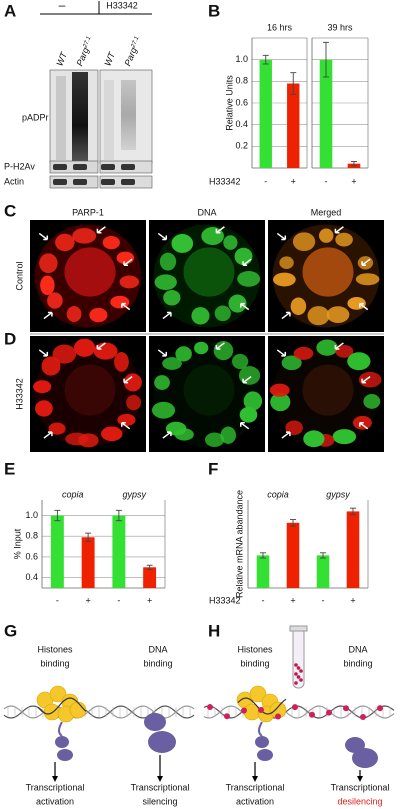 Image resolution: width=400 pixels, height=809 pixels. I want to click on diagram-text: DNA, so click(357, 649).